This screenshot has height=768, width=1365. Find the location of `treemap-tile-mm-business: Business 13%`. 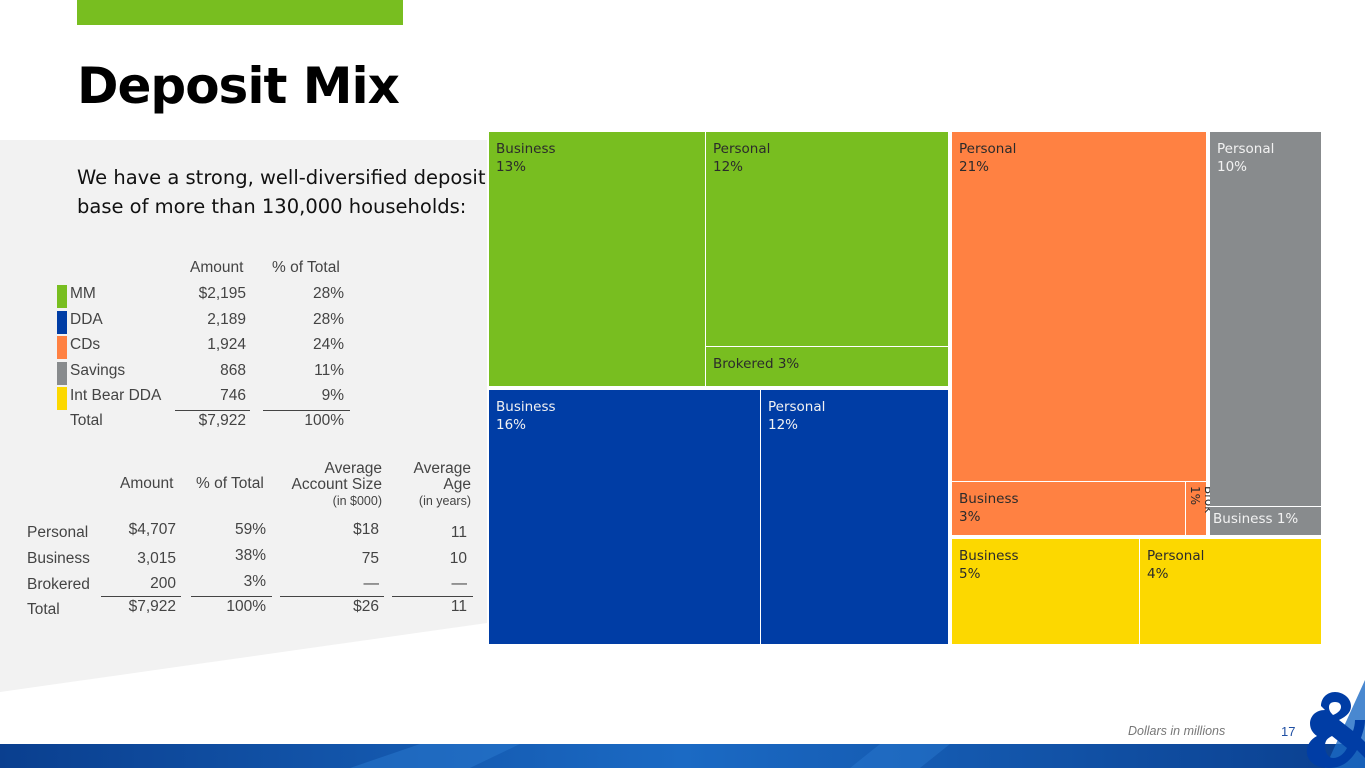

treemap-tile-mm-business: Business 13% is located at coordinates (597, 259).